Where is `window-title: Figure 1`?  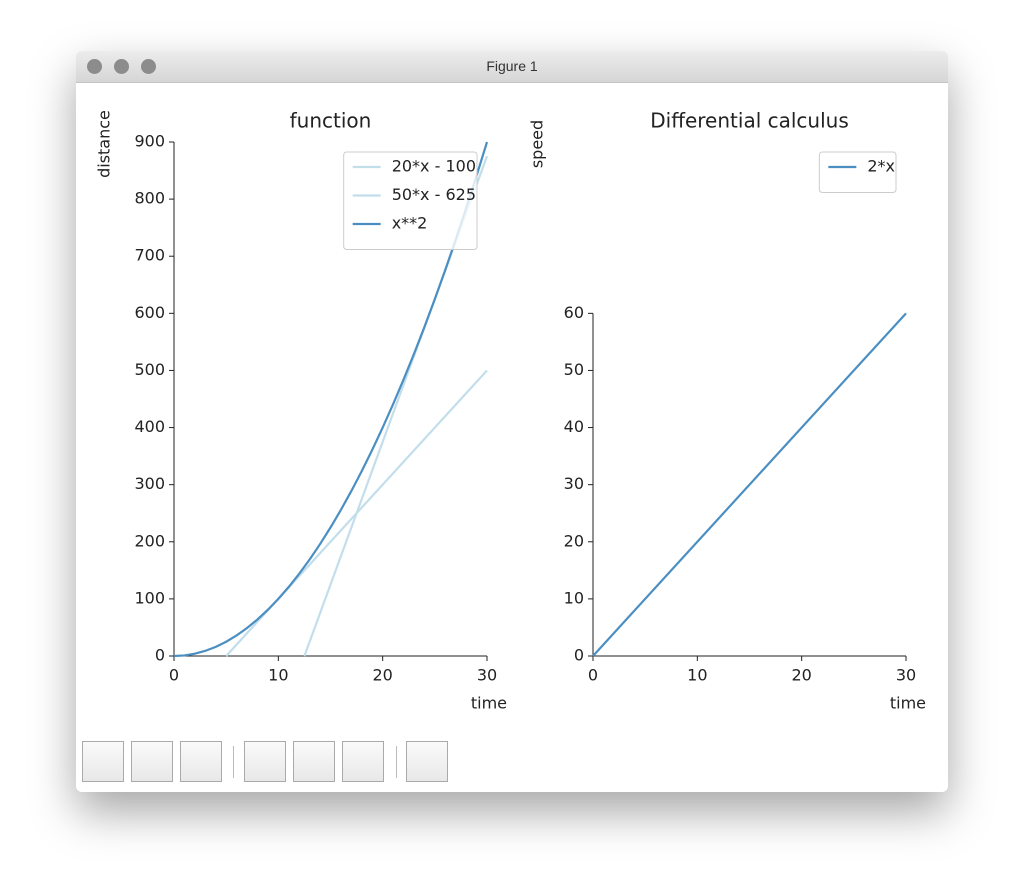
window-title: Figure 1 is located at coordinates (512, 66).